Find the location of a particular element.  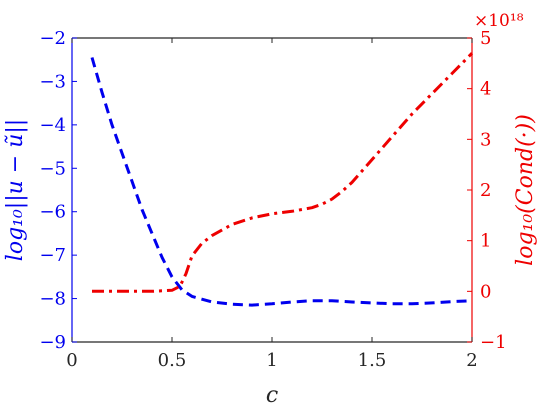

x-tick-label: 1.5 is located at coordinates (372, 360).